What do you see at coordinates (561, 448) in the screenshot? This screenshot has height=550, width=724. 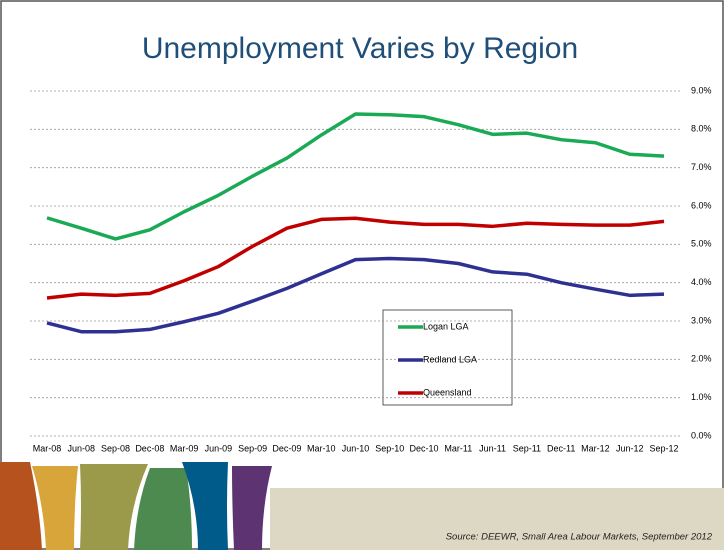 I see `x-tick-label: Dec-11` at bounding box center [561, 448].